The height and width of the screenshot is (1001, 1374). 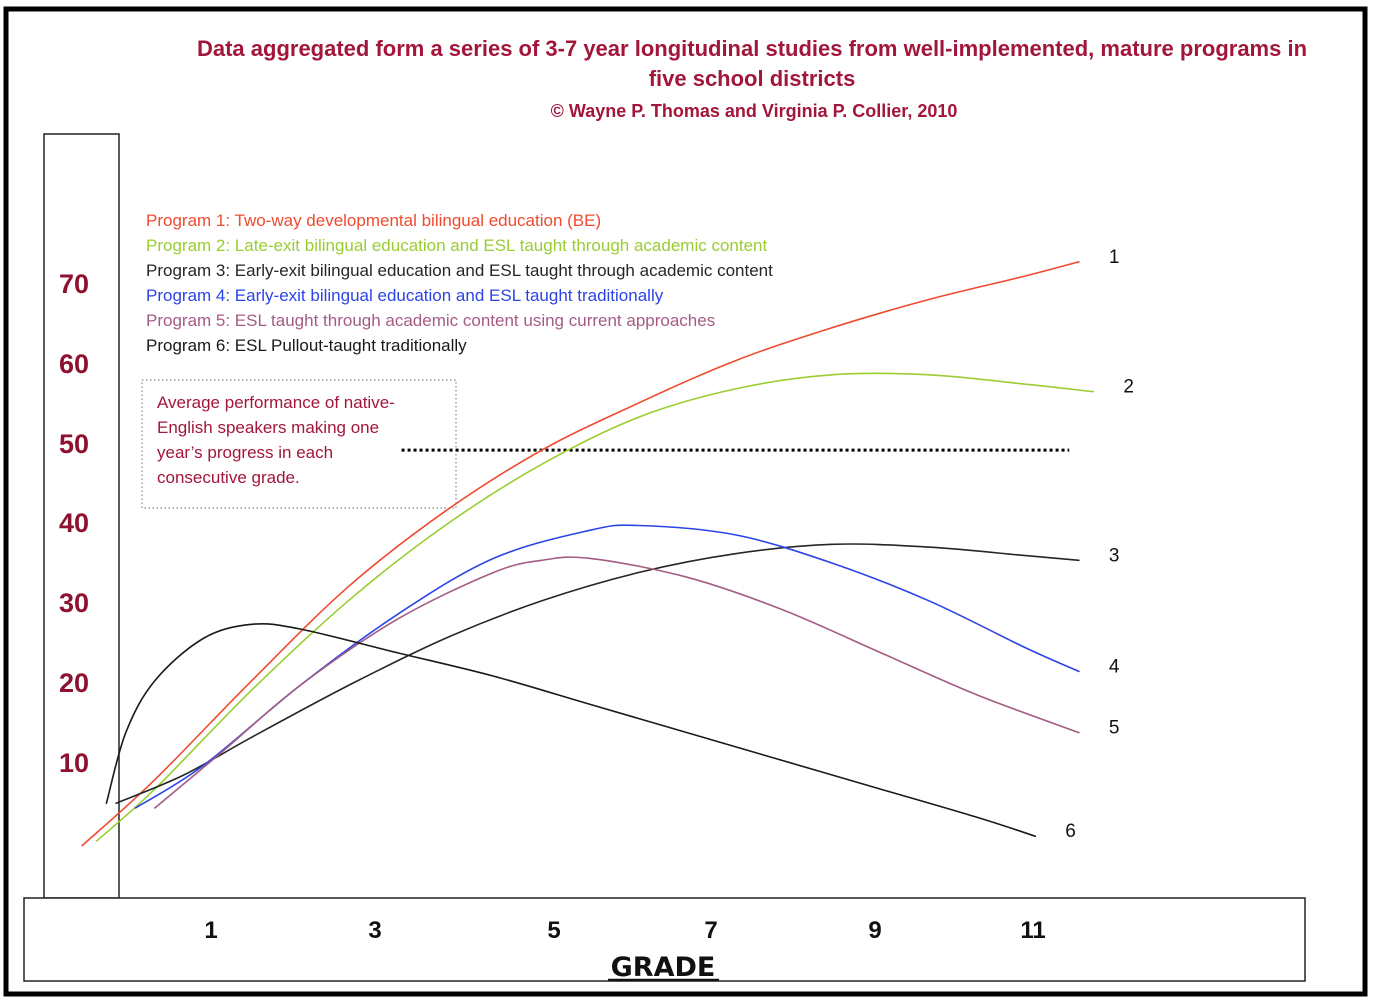 I want to click on annotation-line: Average performance of native-, so click(x=276, y=402).